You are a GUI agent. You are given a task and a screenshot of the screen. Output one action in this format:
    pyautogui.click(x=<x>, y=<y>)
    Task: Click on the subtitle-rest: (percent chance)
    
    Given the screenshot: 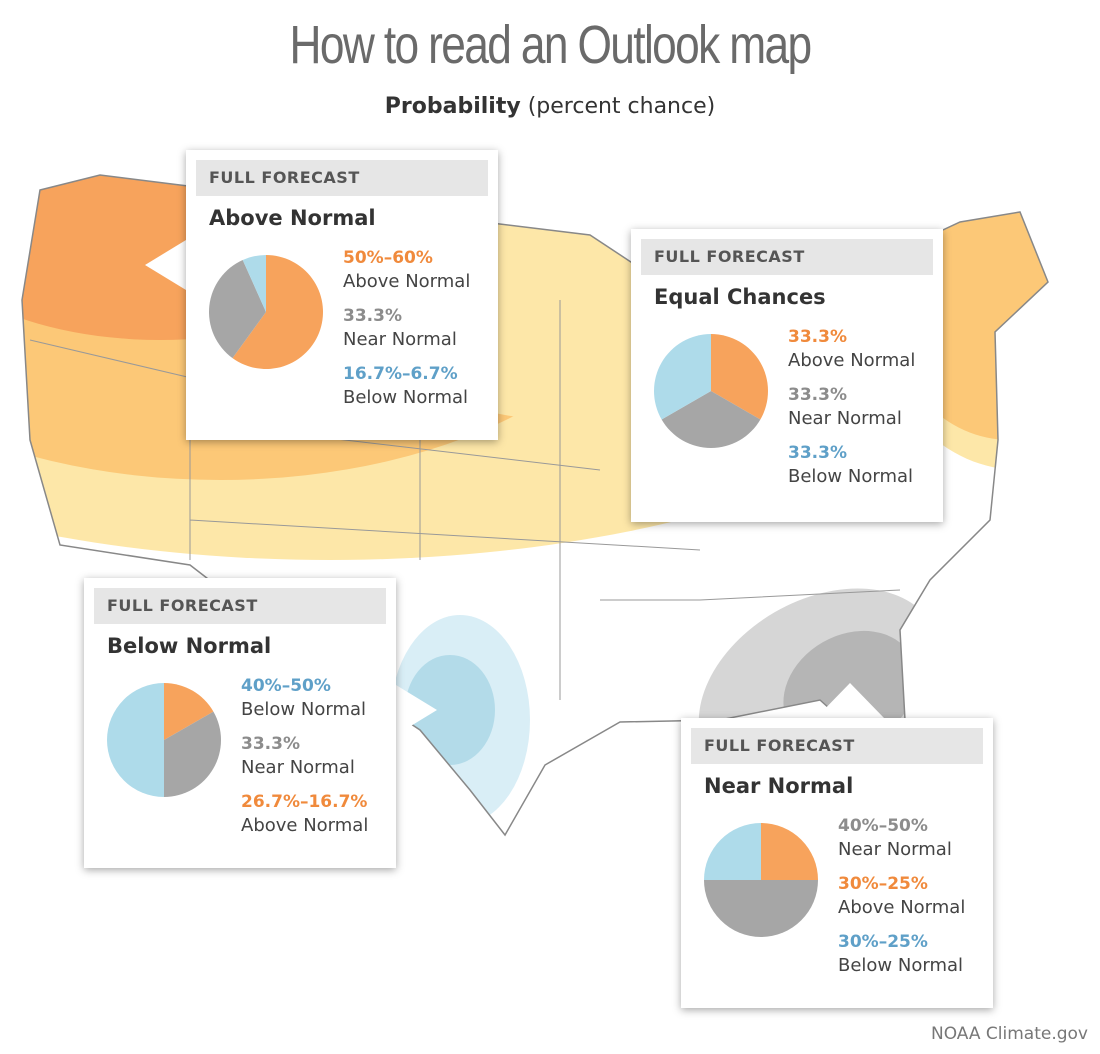 What is the action you would take?
    pyautogui.click(x=621, y=106)
    